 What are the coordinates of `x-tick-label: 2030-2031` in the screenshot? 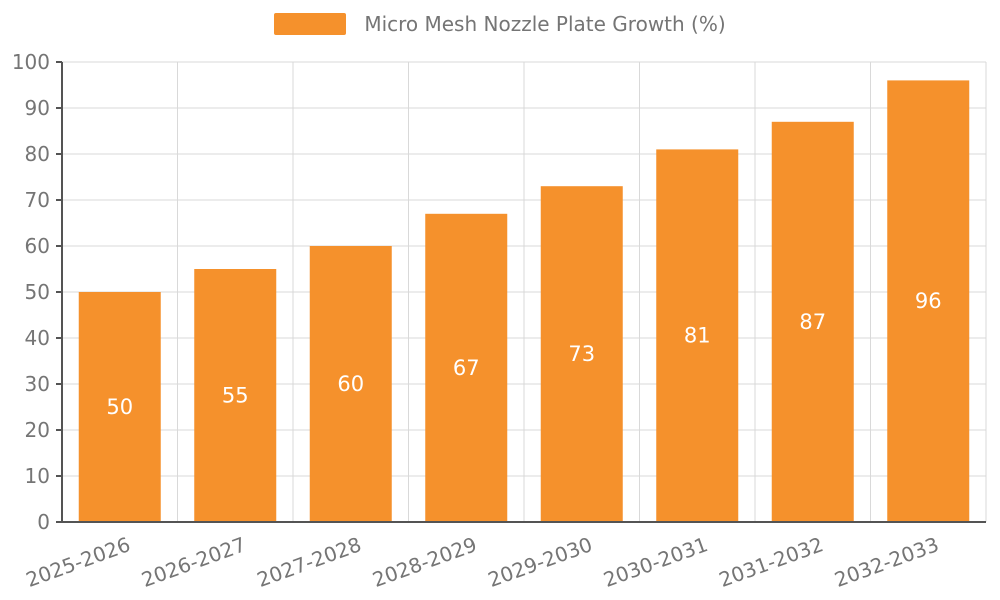 It's located at (655, 562).